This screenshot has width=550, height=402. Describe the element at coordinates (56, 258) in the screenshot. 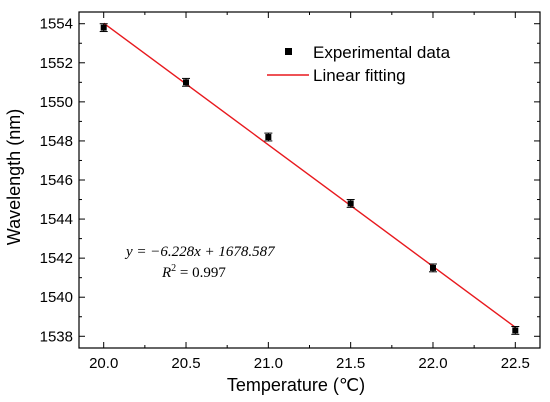

I see `y-tick-label: 1542` at that location.